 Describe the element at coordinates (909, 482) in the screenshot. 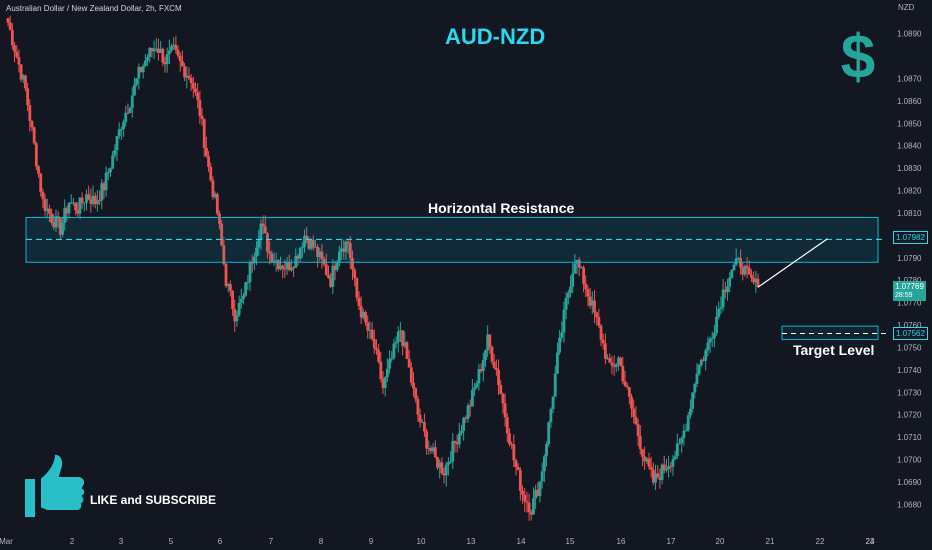

I see `y-tick-label: 1.0690` at that location.